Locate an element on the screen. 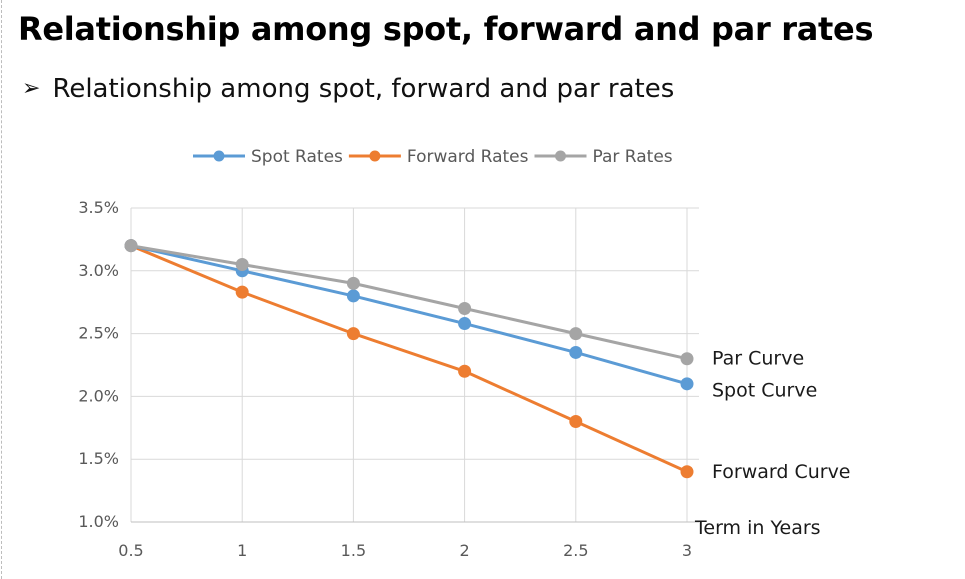 The width and height of the screenshot is (965, 579). curve-label-par-curve: Par Curve is located at coordinates (758, 359).